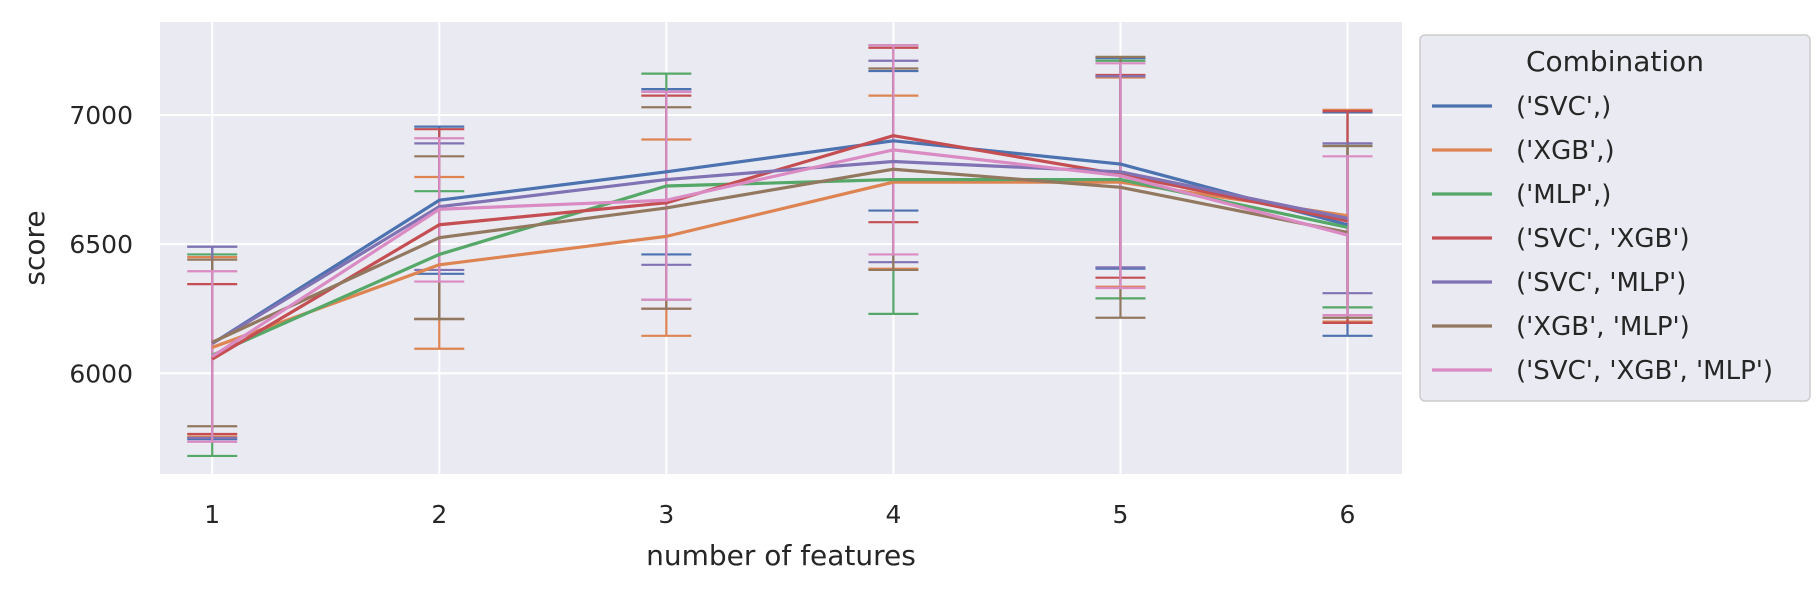  I want to click on legend-box, so click(1615, 218).